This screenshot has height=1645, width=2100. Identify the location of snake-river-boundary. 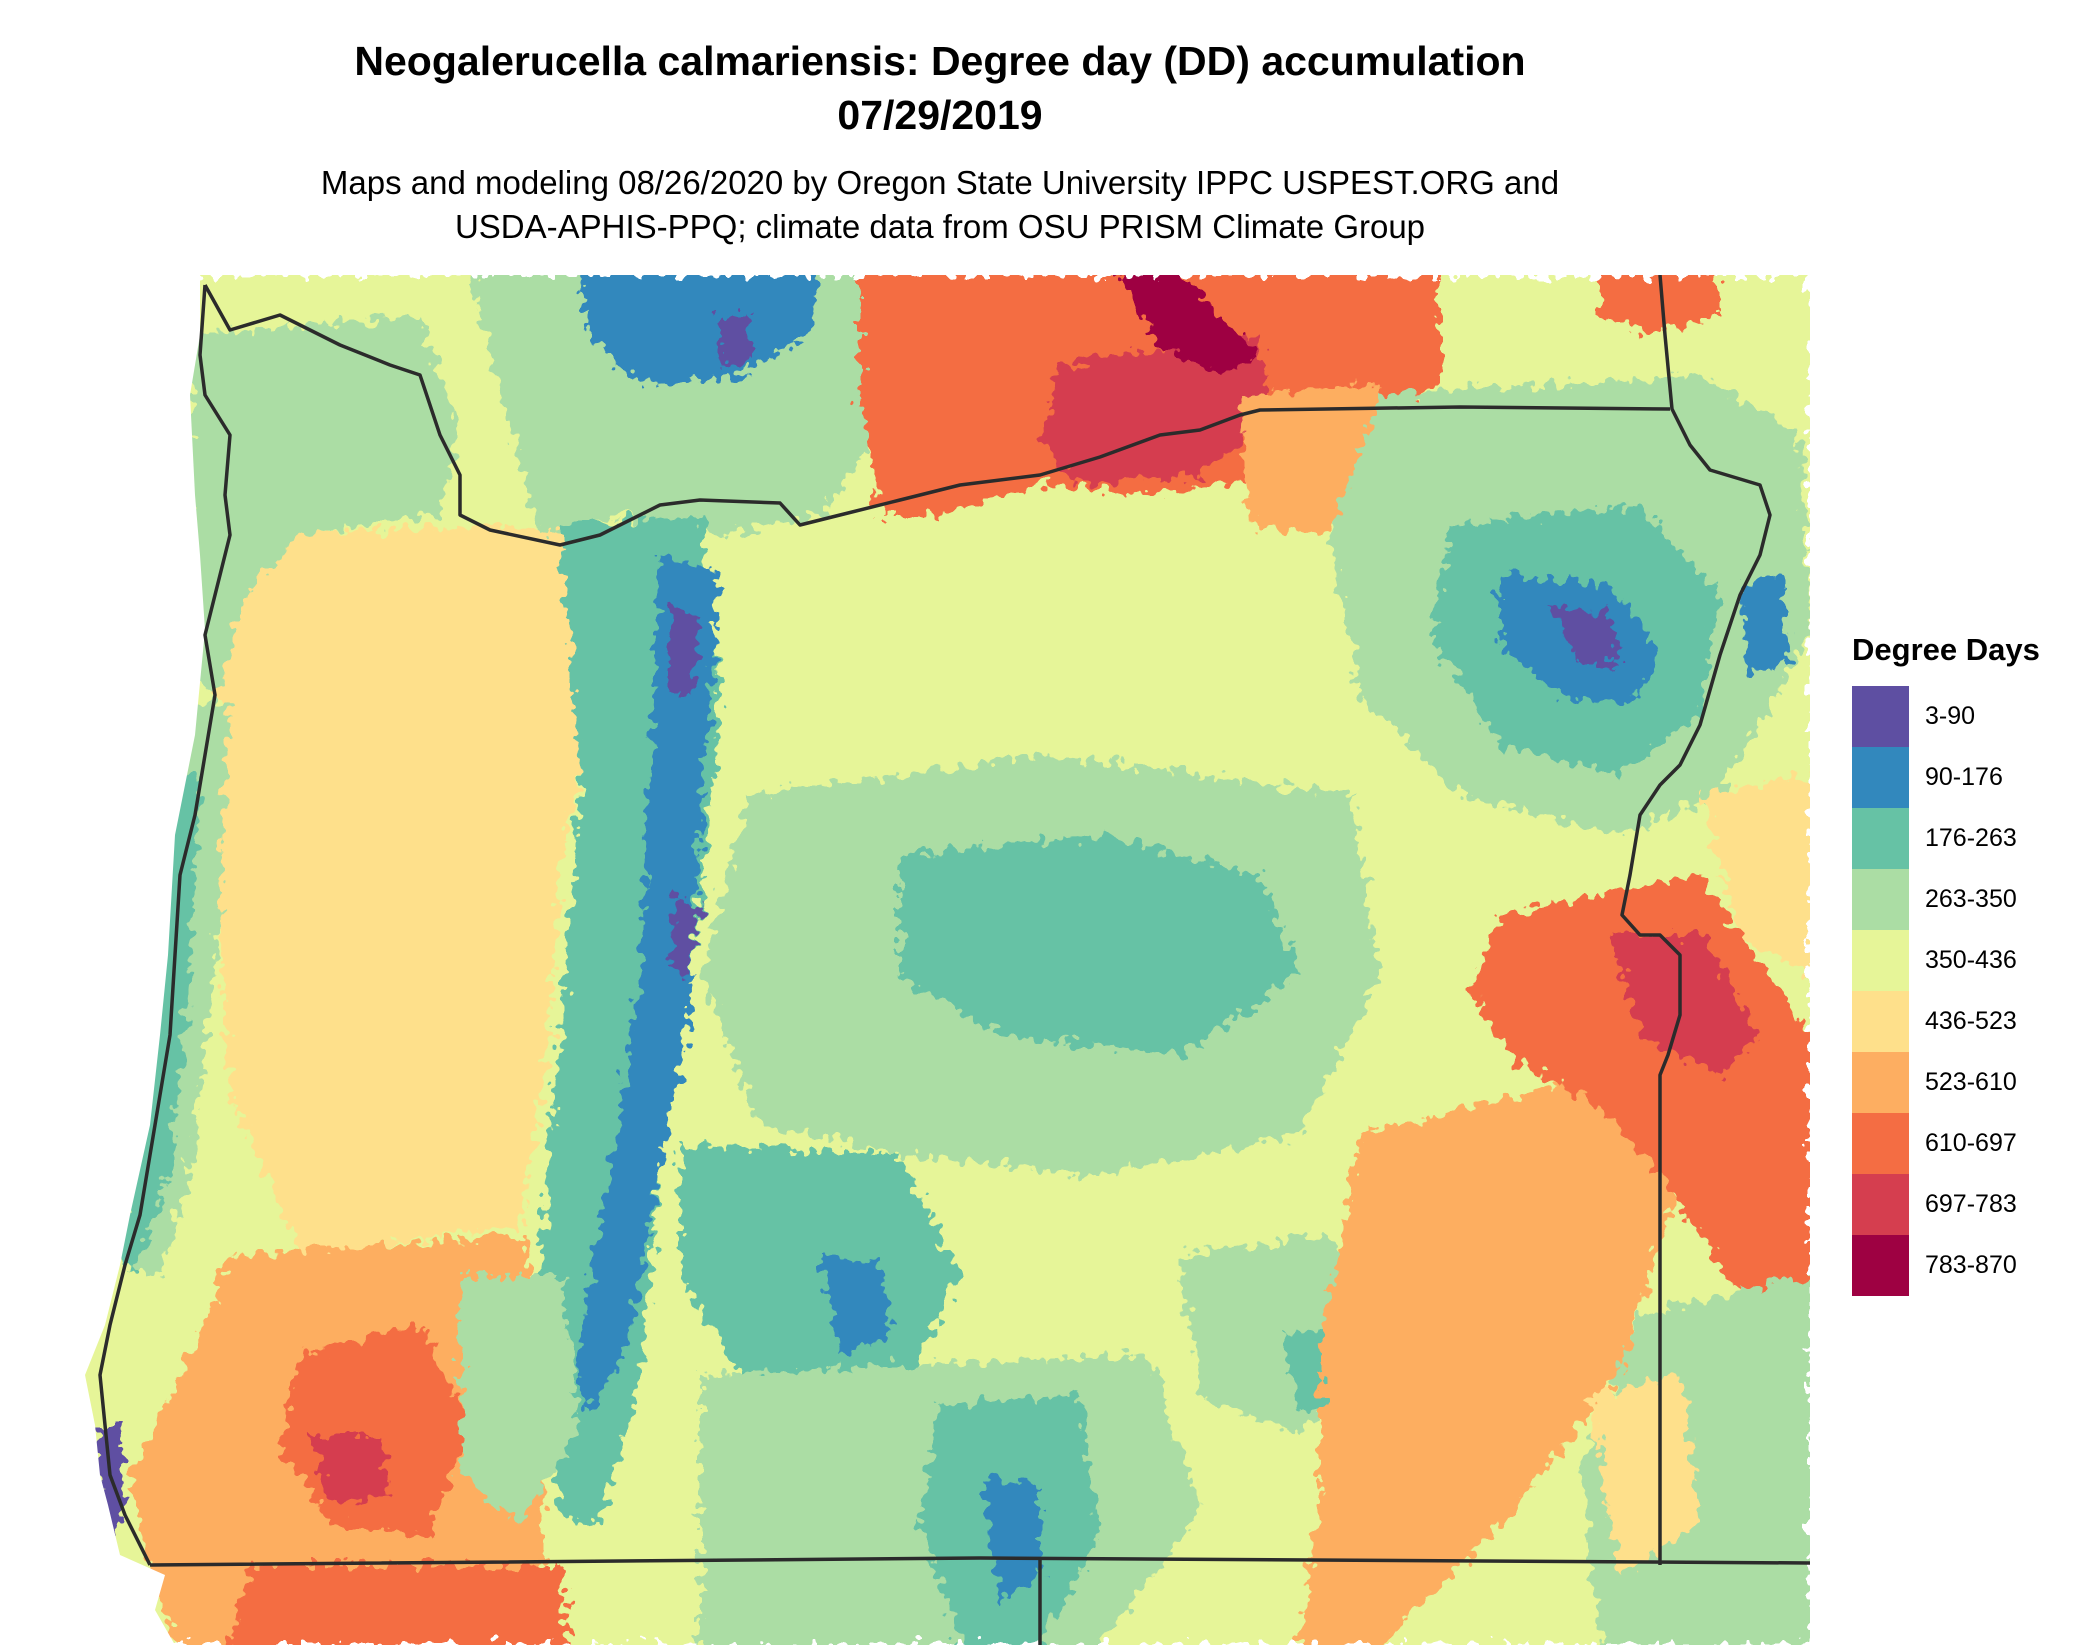
(1696, 920).